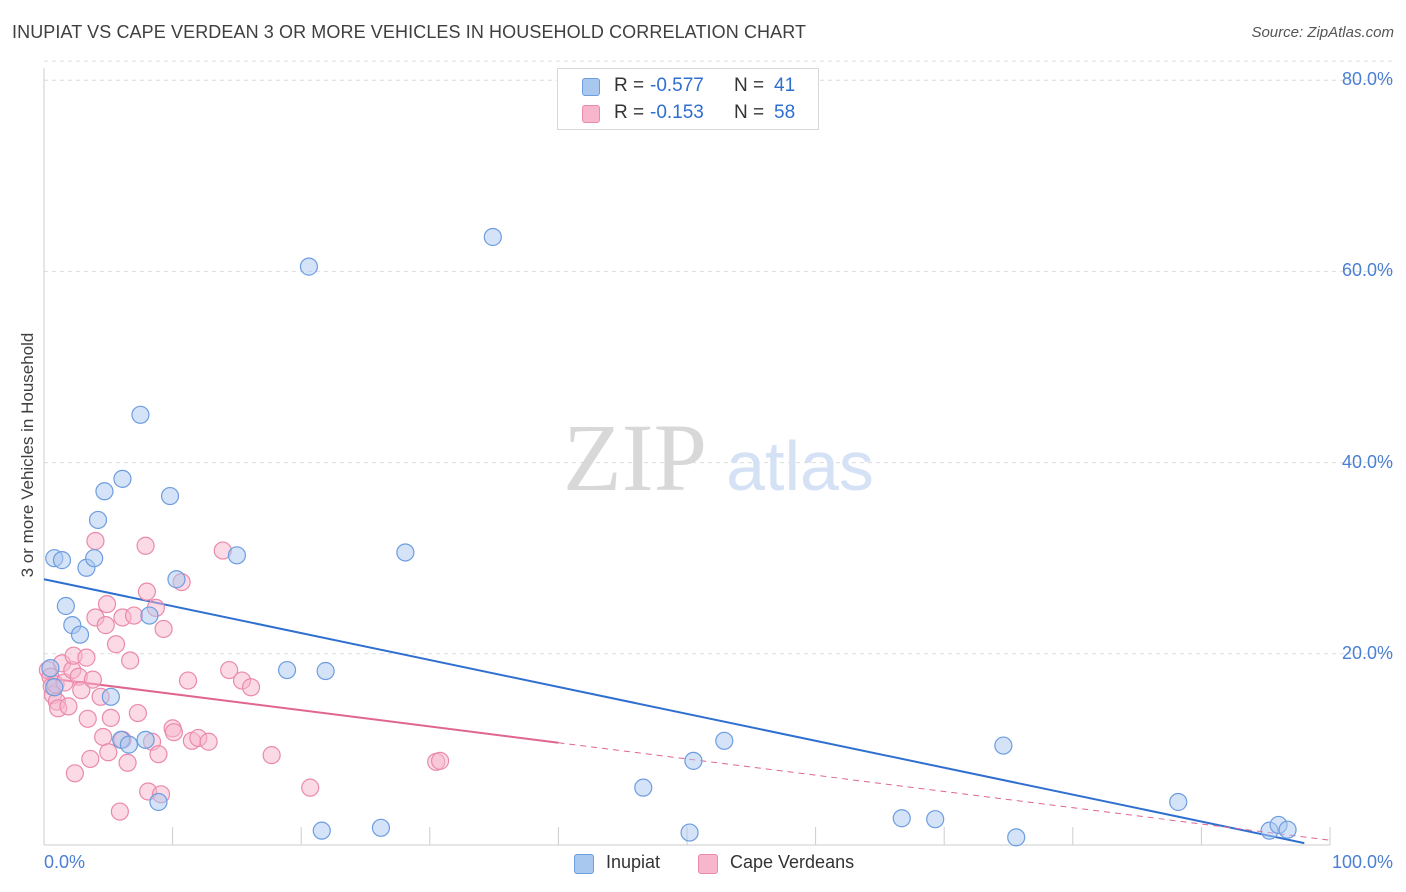  What do you see at coordinates (708, 864) in the screenshot?
I see `legend-swatch-cape` at bounding box center [708, 864].